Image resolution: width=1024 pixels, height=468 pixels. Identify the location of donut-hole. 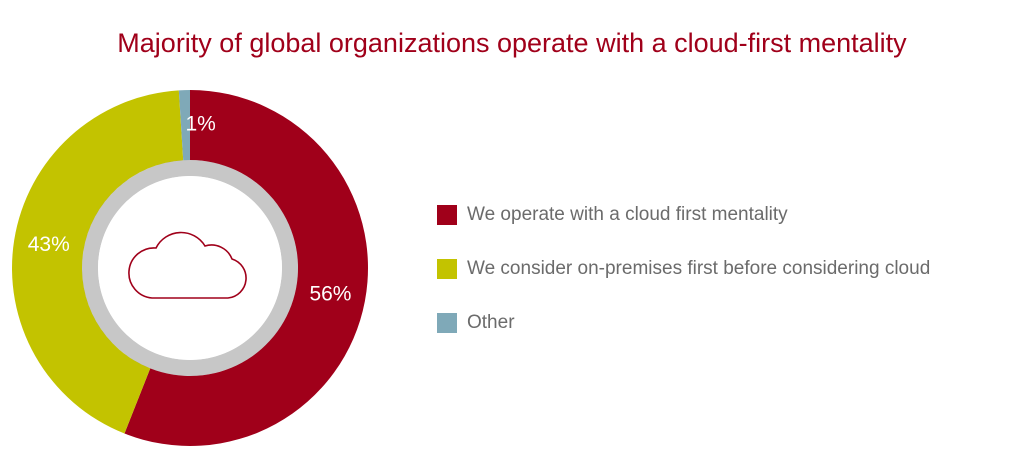
(190, 268).